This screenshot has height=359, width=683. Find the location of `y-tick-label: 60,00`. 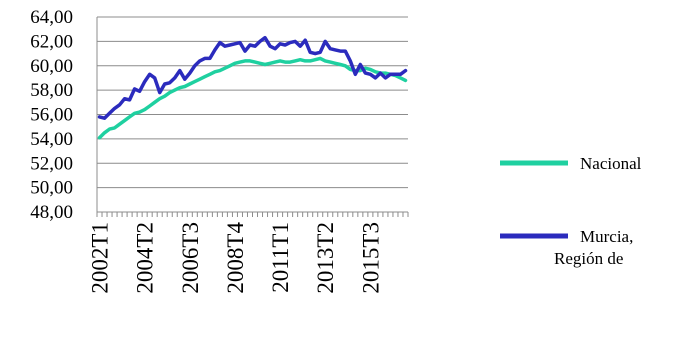

y-tick-label: 60,00 is located at coordinates (51, 66).